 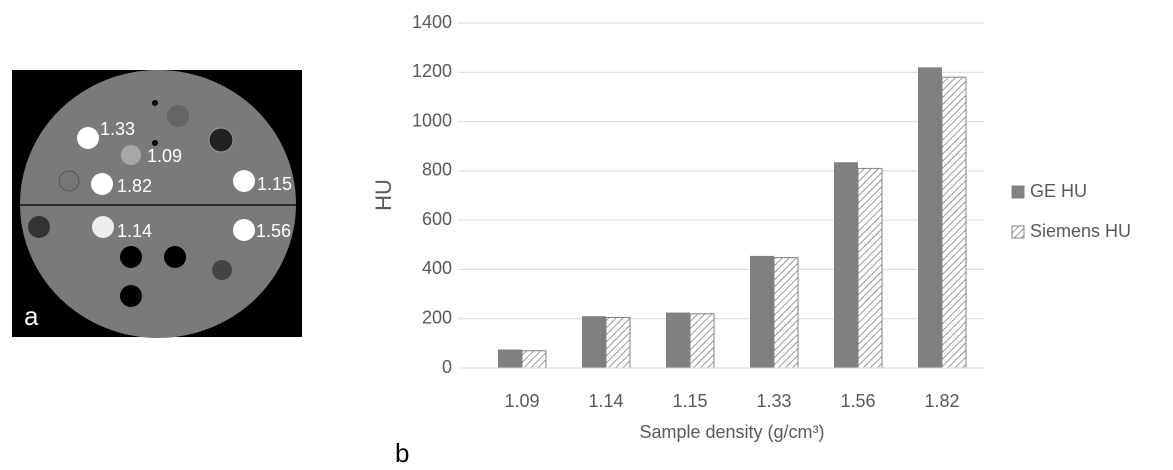 What do you see at coordinates (437, 219) in the screenshot?
I see `y-tick-label: 600` at bounding box center [437, 219].